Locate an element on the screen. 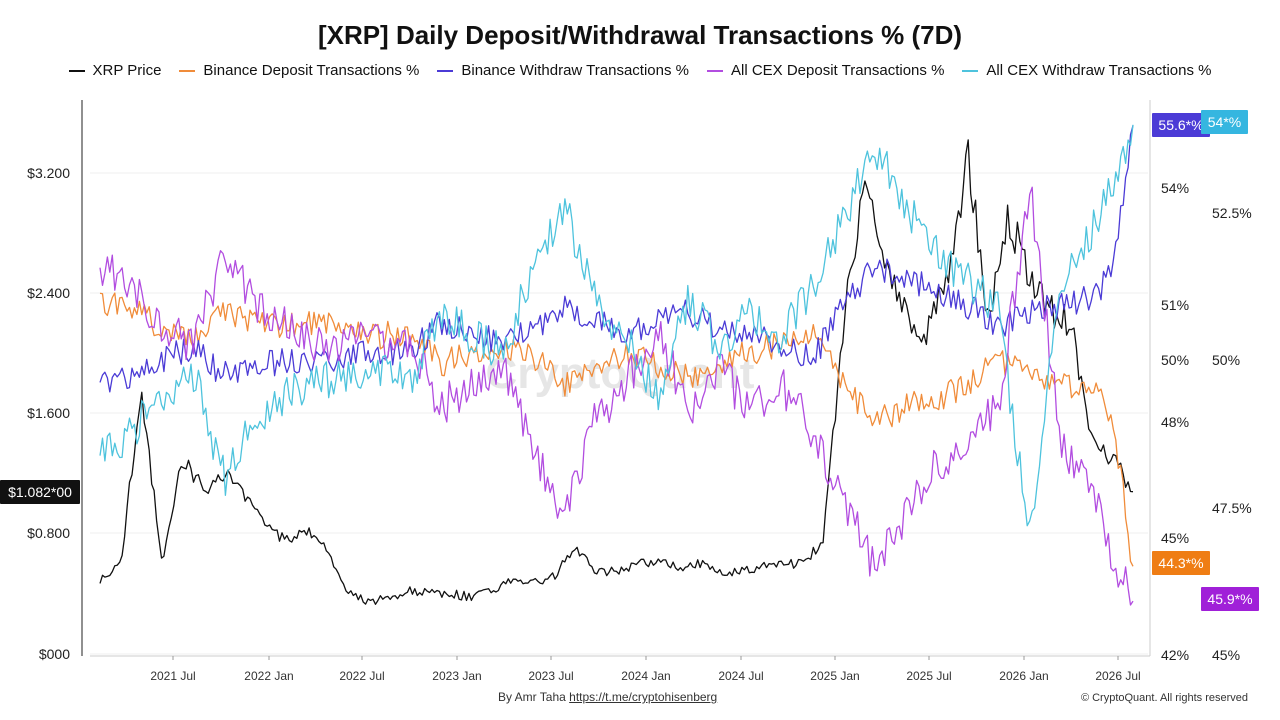 This screenshot has width=1280, height=720. current-value-label: $1.082*00 is located at coordinates (40, 492).